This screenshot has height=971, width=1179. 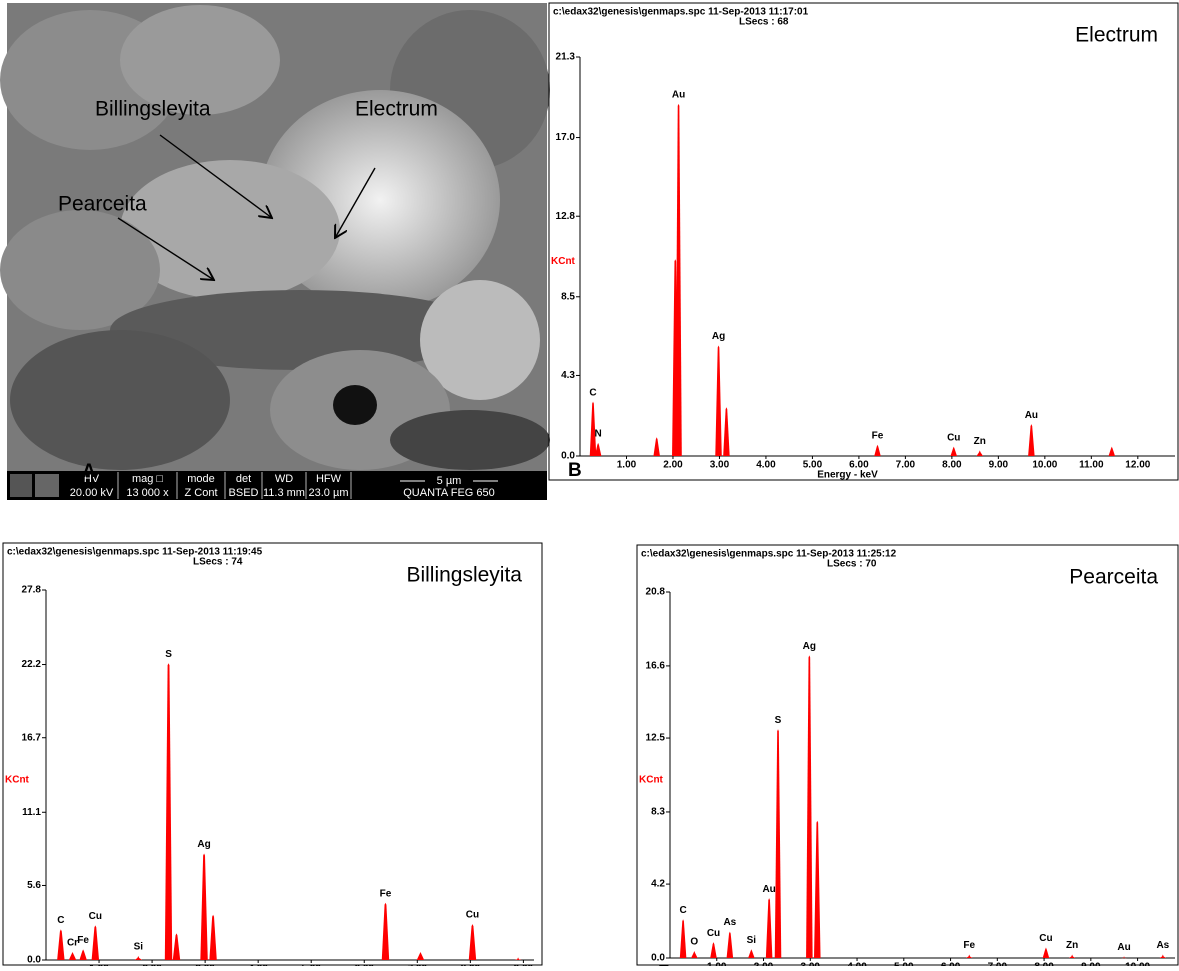 What do you see at coordinates (92, 479) in the screenshot?
I see `info-header: HV` at bounding box center [92, 479].